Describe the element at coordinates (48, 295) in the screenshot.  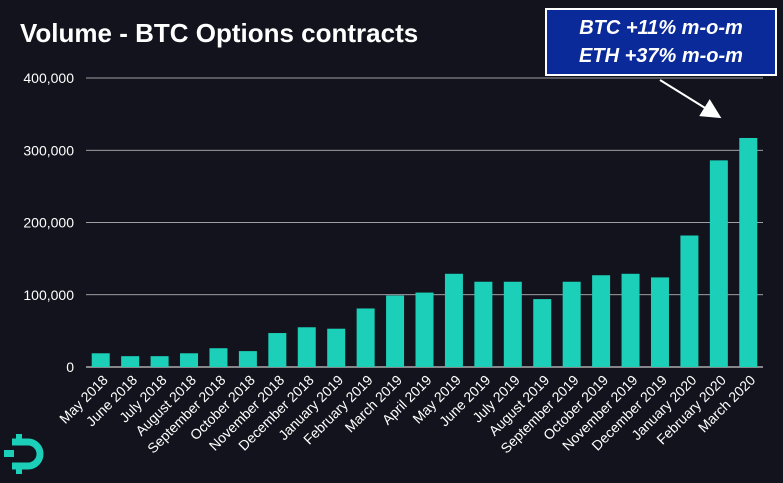
I see `y-tick-label: 100,000` at that location.